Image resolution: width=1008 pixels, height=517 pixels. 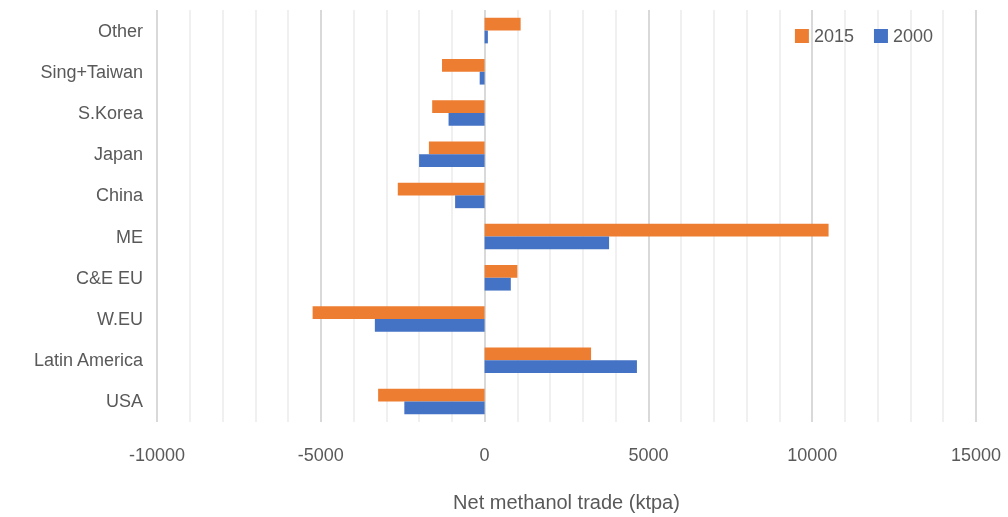 What do you see at coordinates (648, 455) in the screenshot?
I see `x-tick-label: 5000` at bounding box center [648, 455].